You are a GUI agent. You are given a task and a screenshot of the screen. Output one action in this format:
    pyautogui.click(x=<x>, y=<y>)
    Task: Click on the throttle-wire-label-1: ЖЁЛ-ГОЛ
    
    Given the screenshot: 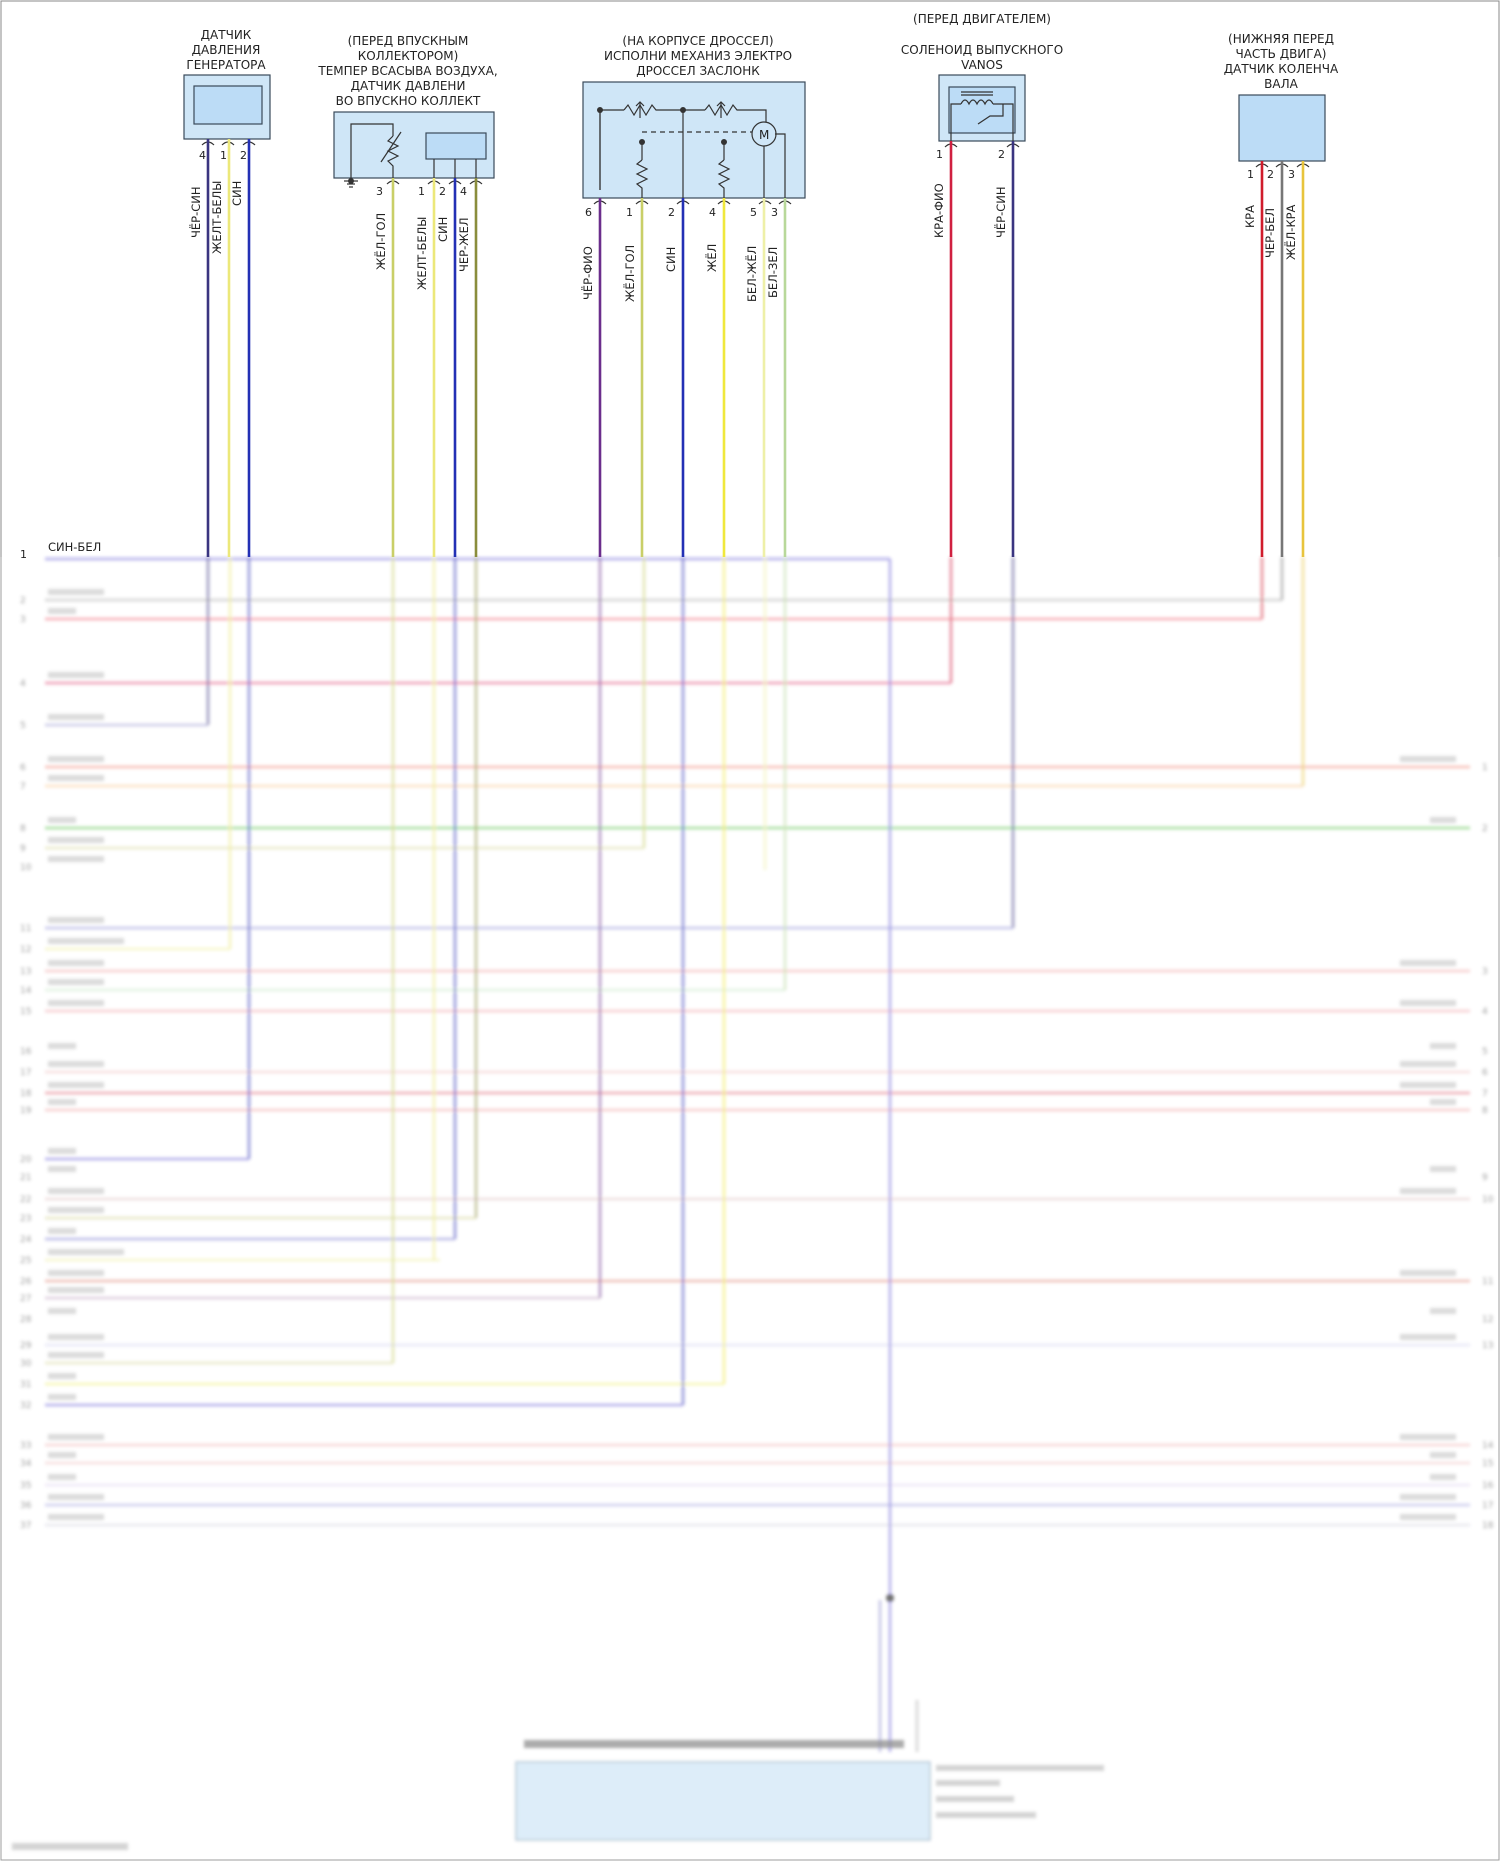 What is the action you would take?
    pyautogui.click(x=629, y=273)
    